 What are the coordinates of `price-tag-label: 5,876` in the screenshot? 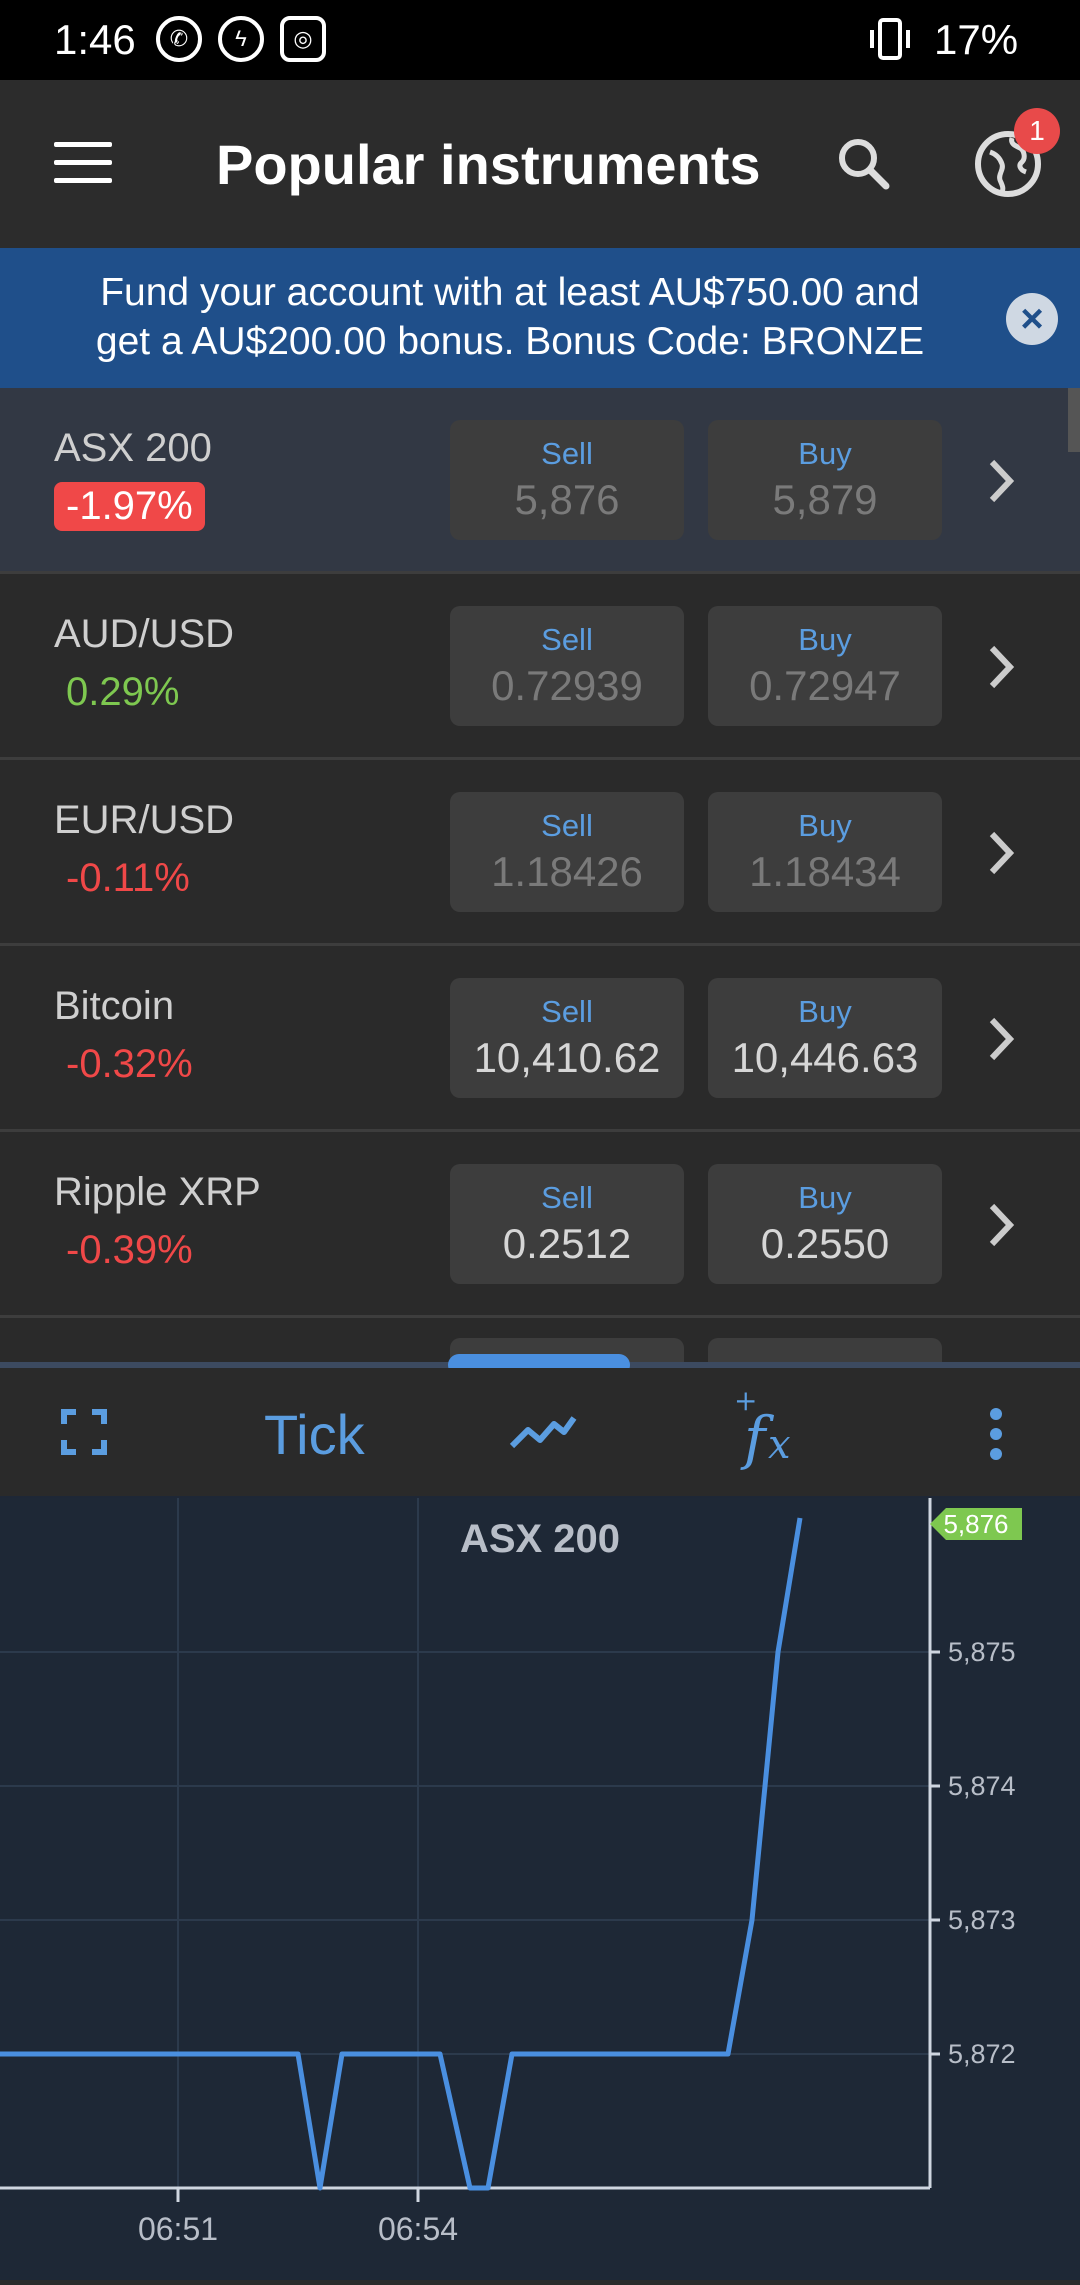 It's located at (975, 1524).